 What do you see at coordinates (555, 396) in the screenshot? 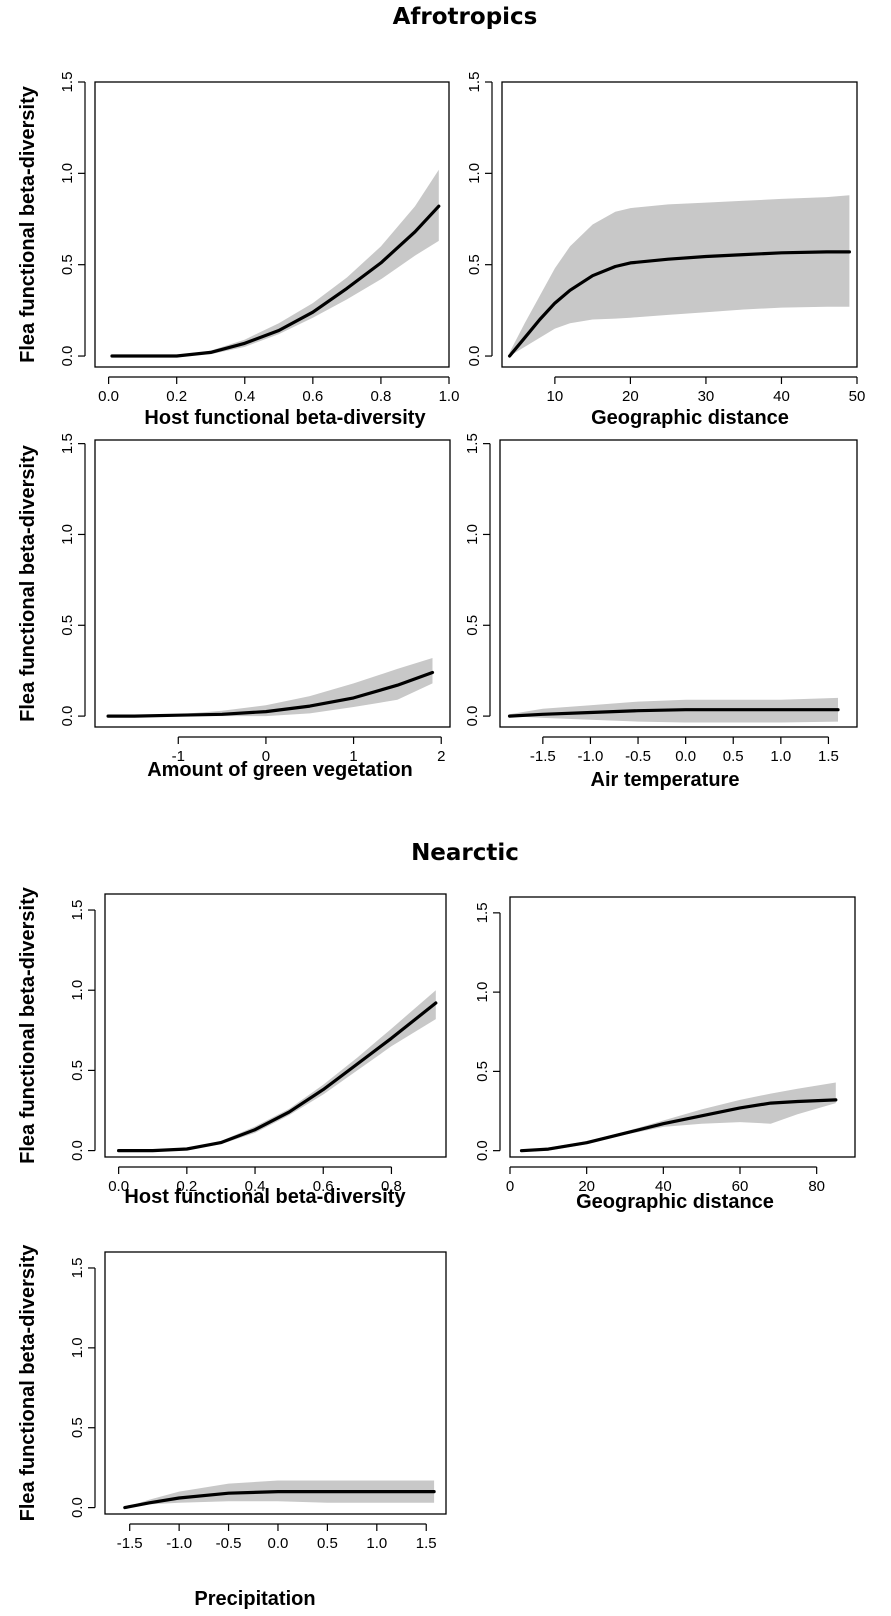
I see `x-tick-label: 10` at bounding box center [555, 396].